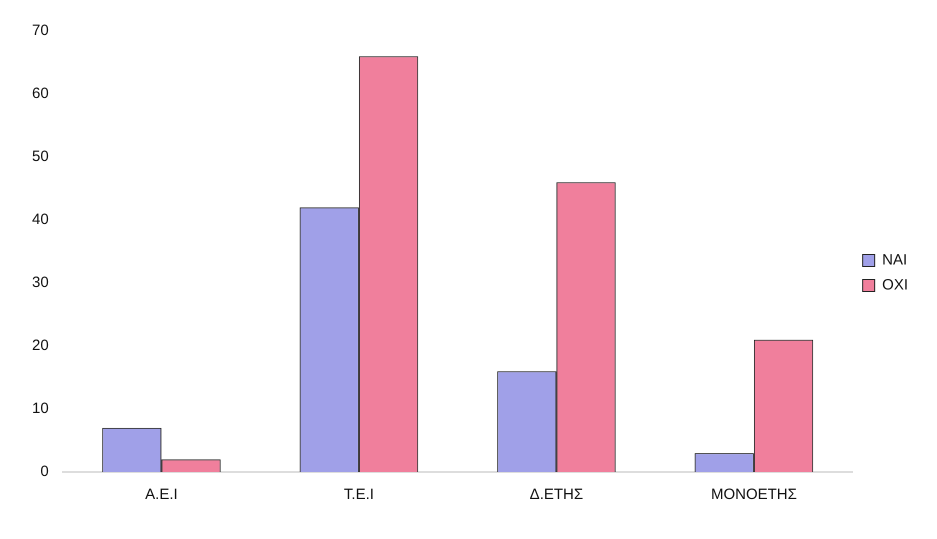  What do you see at coordinates (40, 409) in the screenshot?
I see `y-tick-label: 10` at bounding box center [40, 409].